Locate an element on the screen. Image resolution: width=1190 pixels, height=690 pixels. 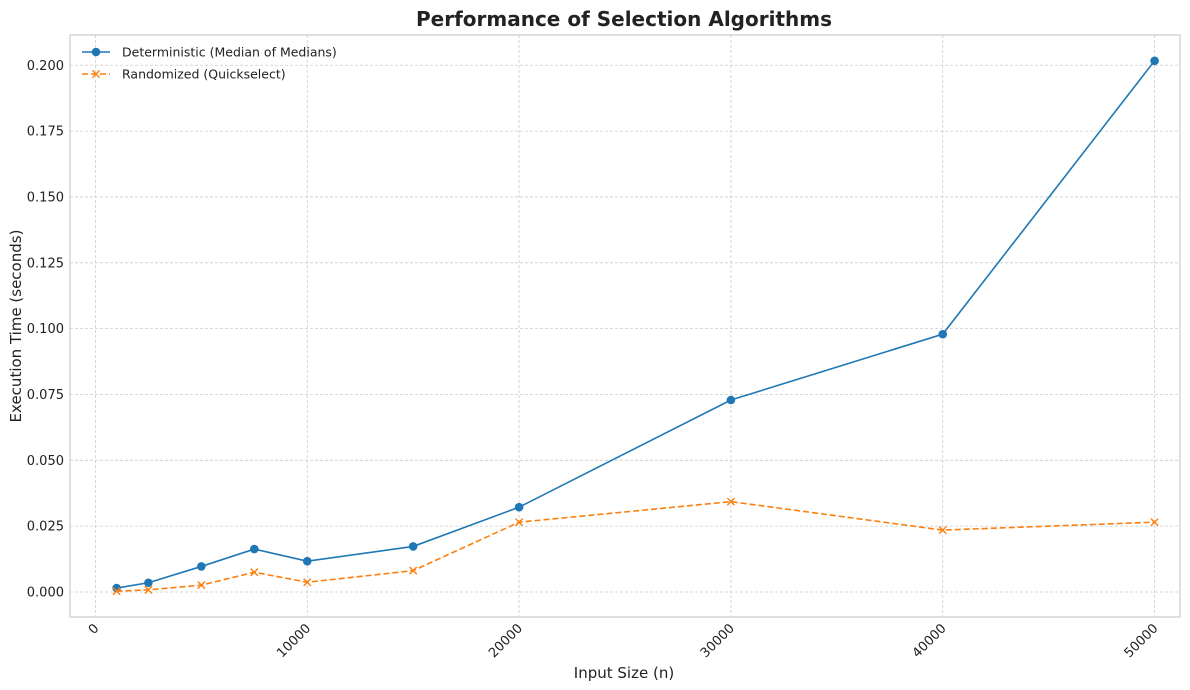
y-tick-label: 0.025 is located at coordinates (45, 527).